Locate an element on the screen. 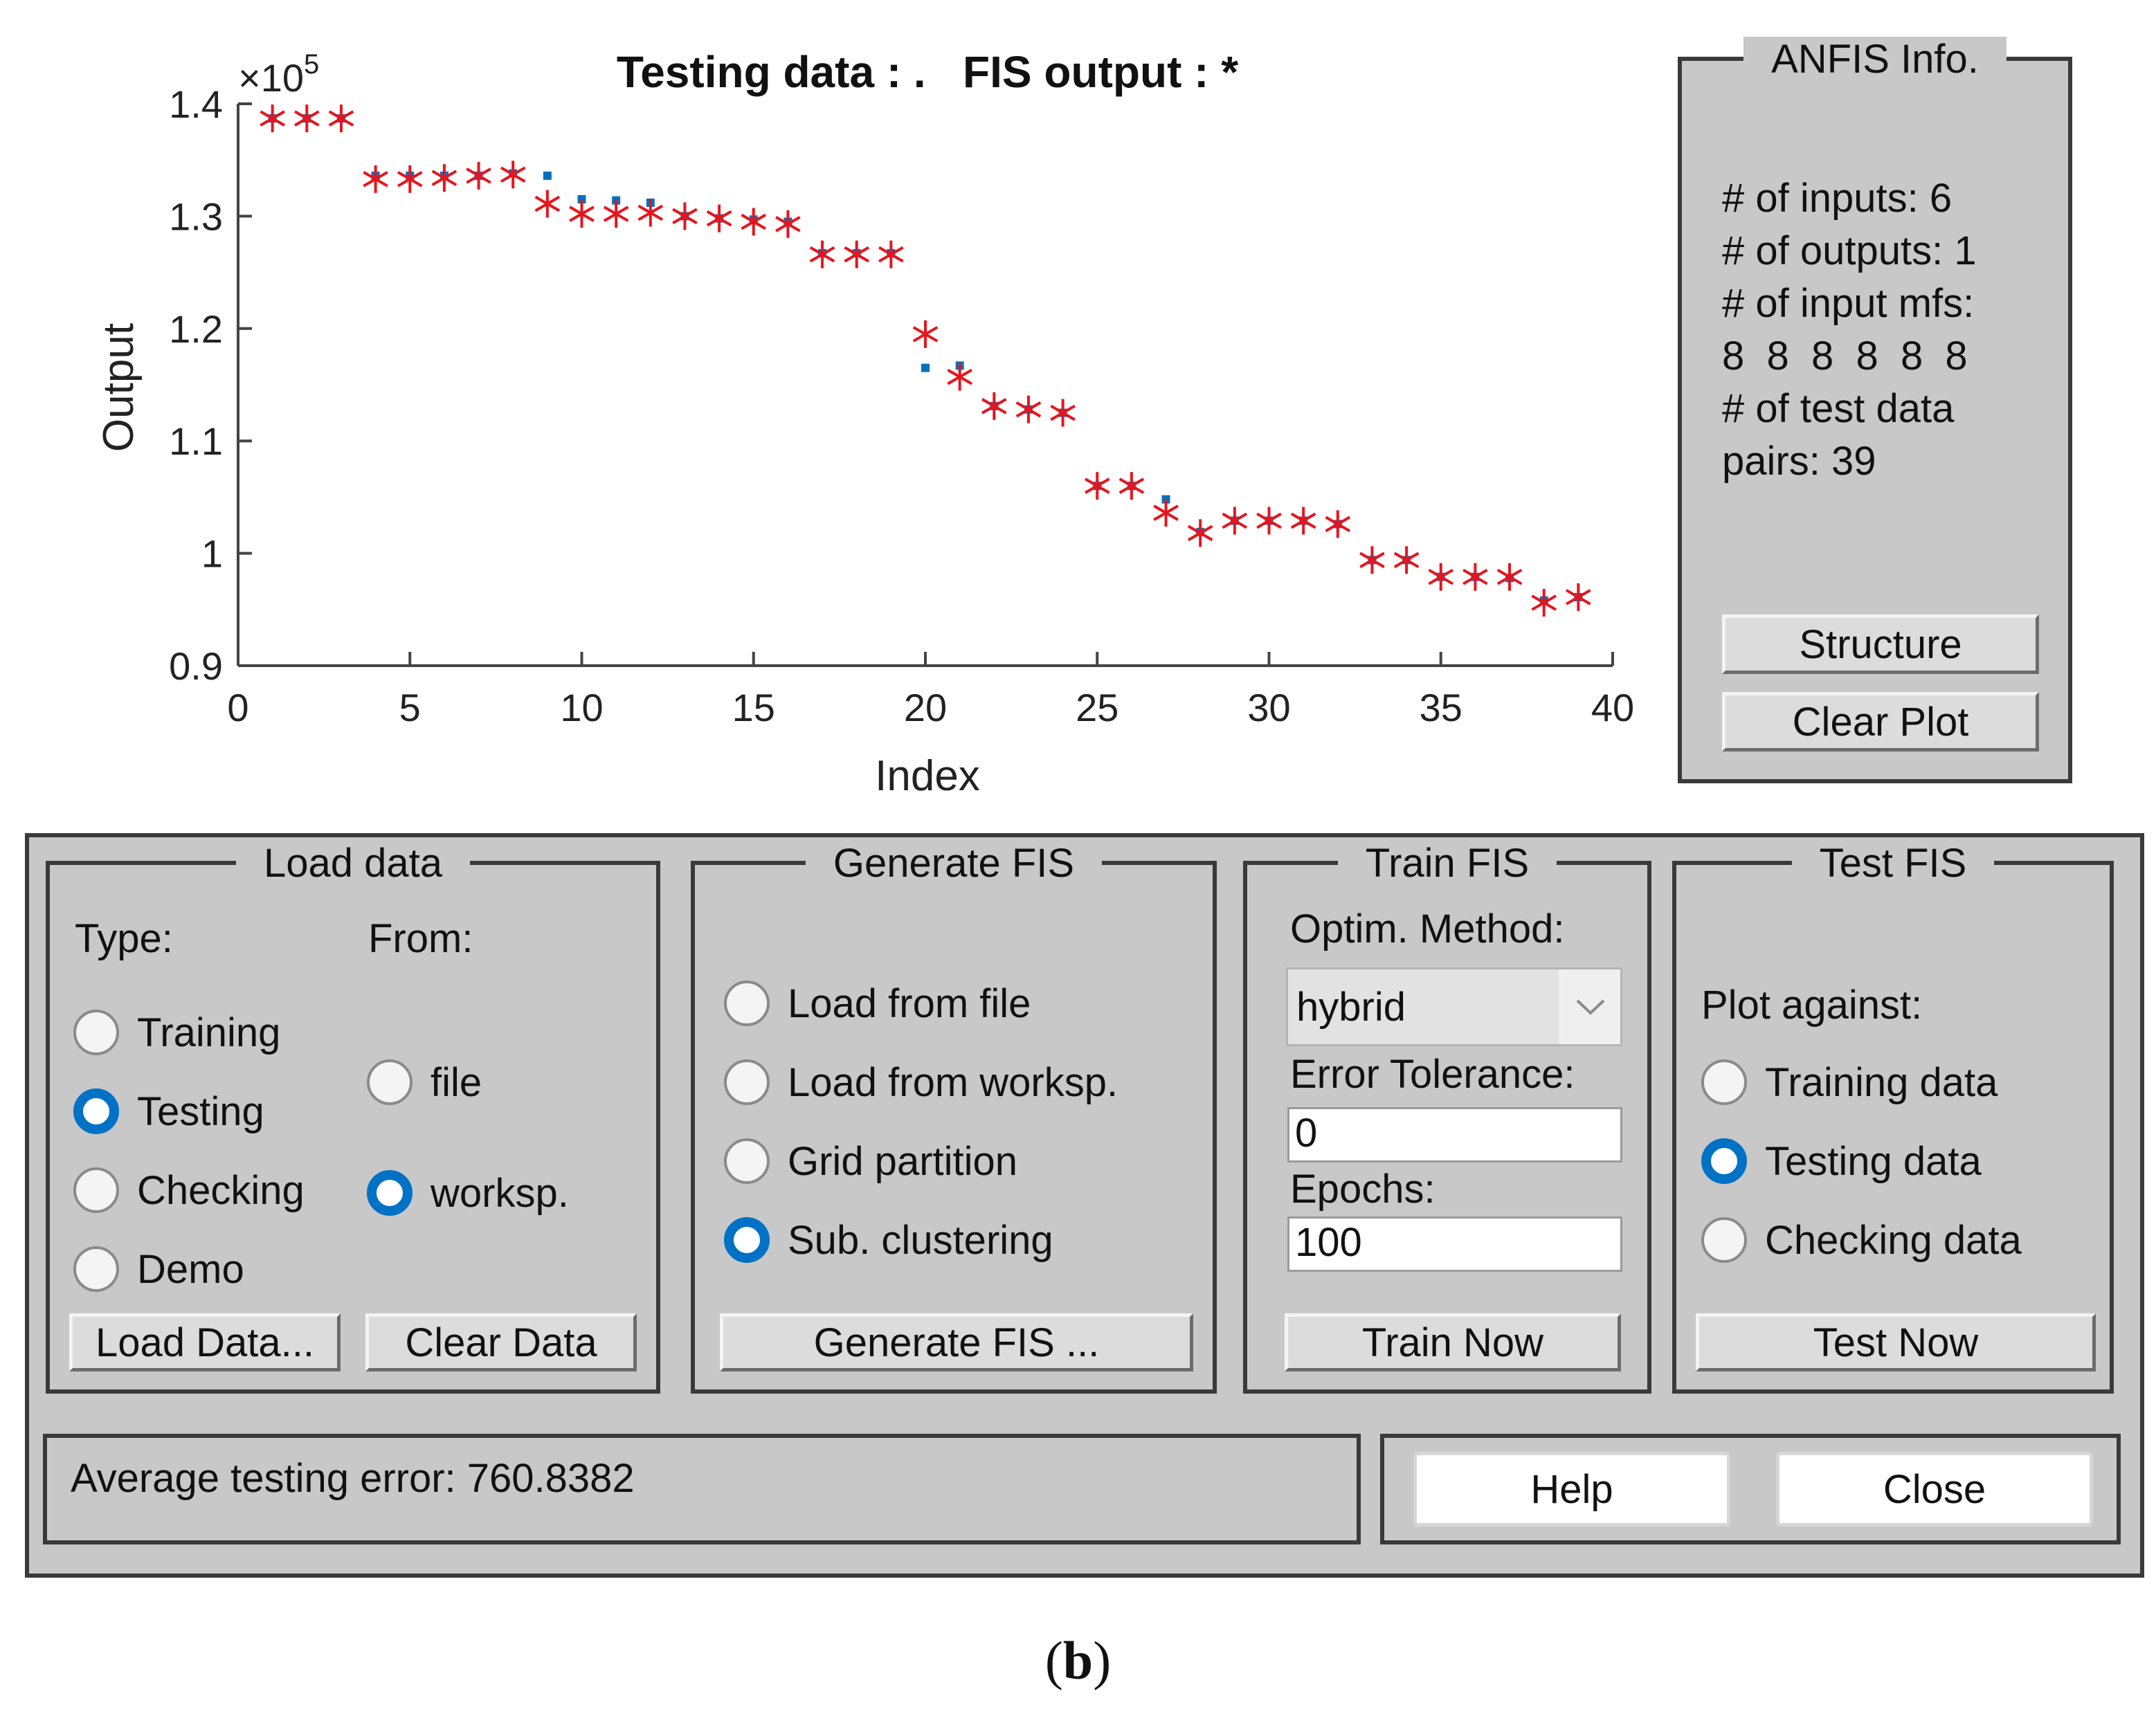  x-axis-label: Index is located at coordinates (927, 776).